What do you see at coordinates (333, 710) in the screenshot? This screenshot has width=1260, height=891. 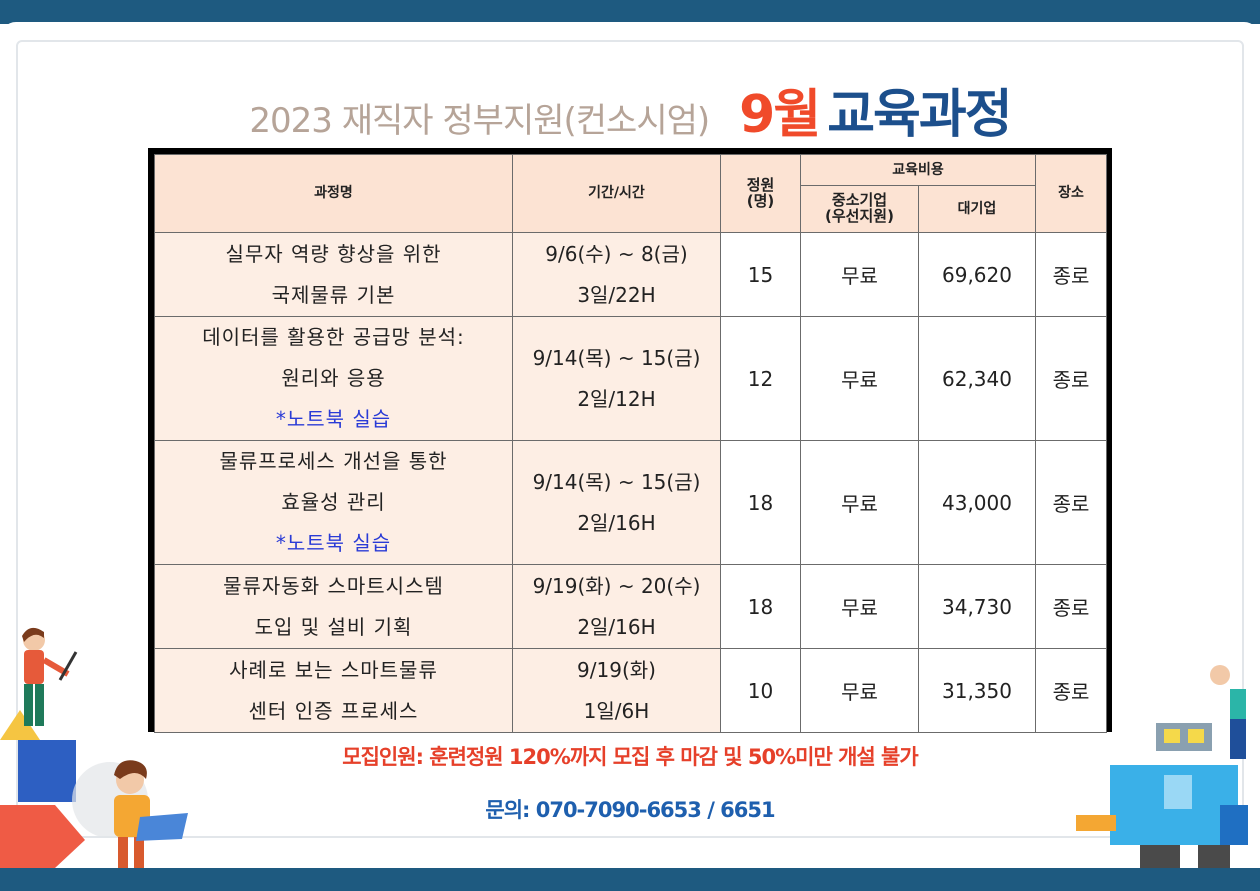 I see `course-name-line: 센터 인증 프로세스` at bounding box center [333, 710].